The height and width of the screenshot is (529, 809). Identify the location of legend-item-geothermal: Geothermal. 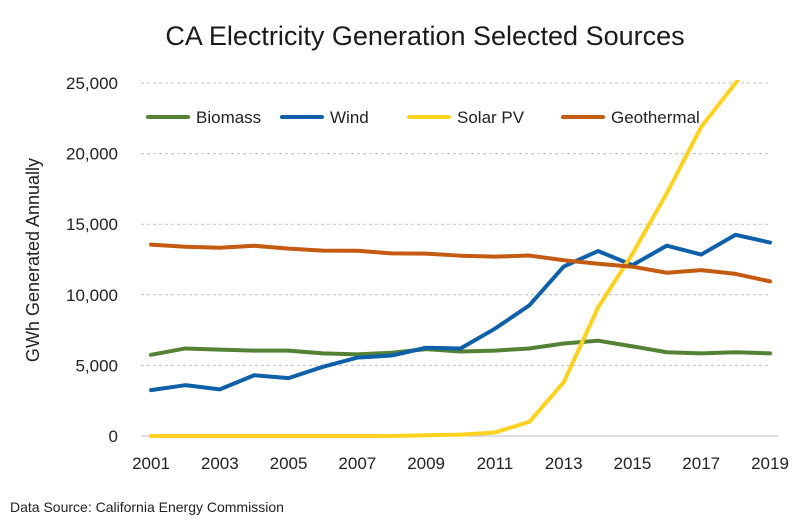
(630, 117).